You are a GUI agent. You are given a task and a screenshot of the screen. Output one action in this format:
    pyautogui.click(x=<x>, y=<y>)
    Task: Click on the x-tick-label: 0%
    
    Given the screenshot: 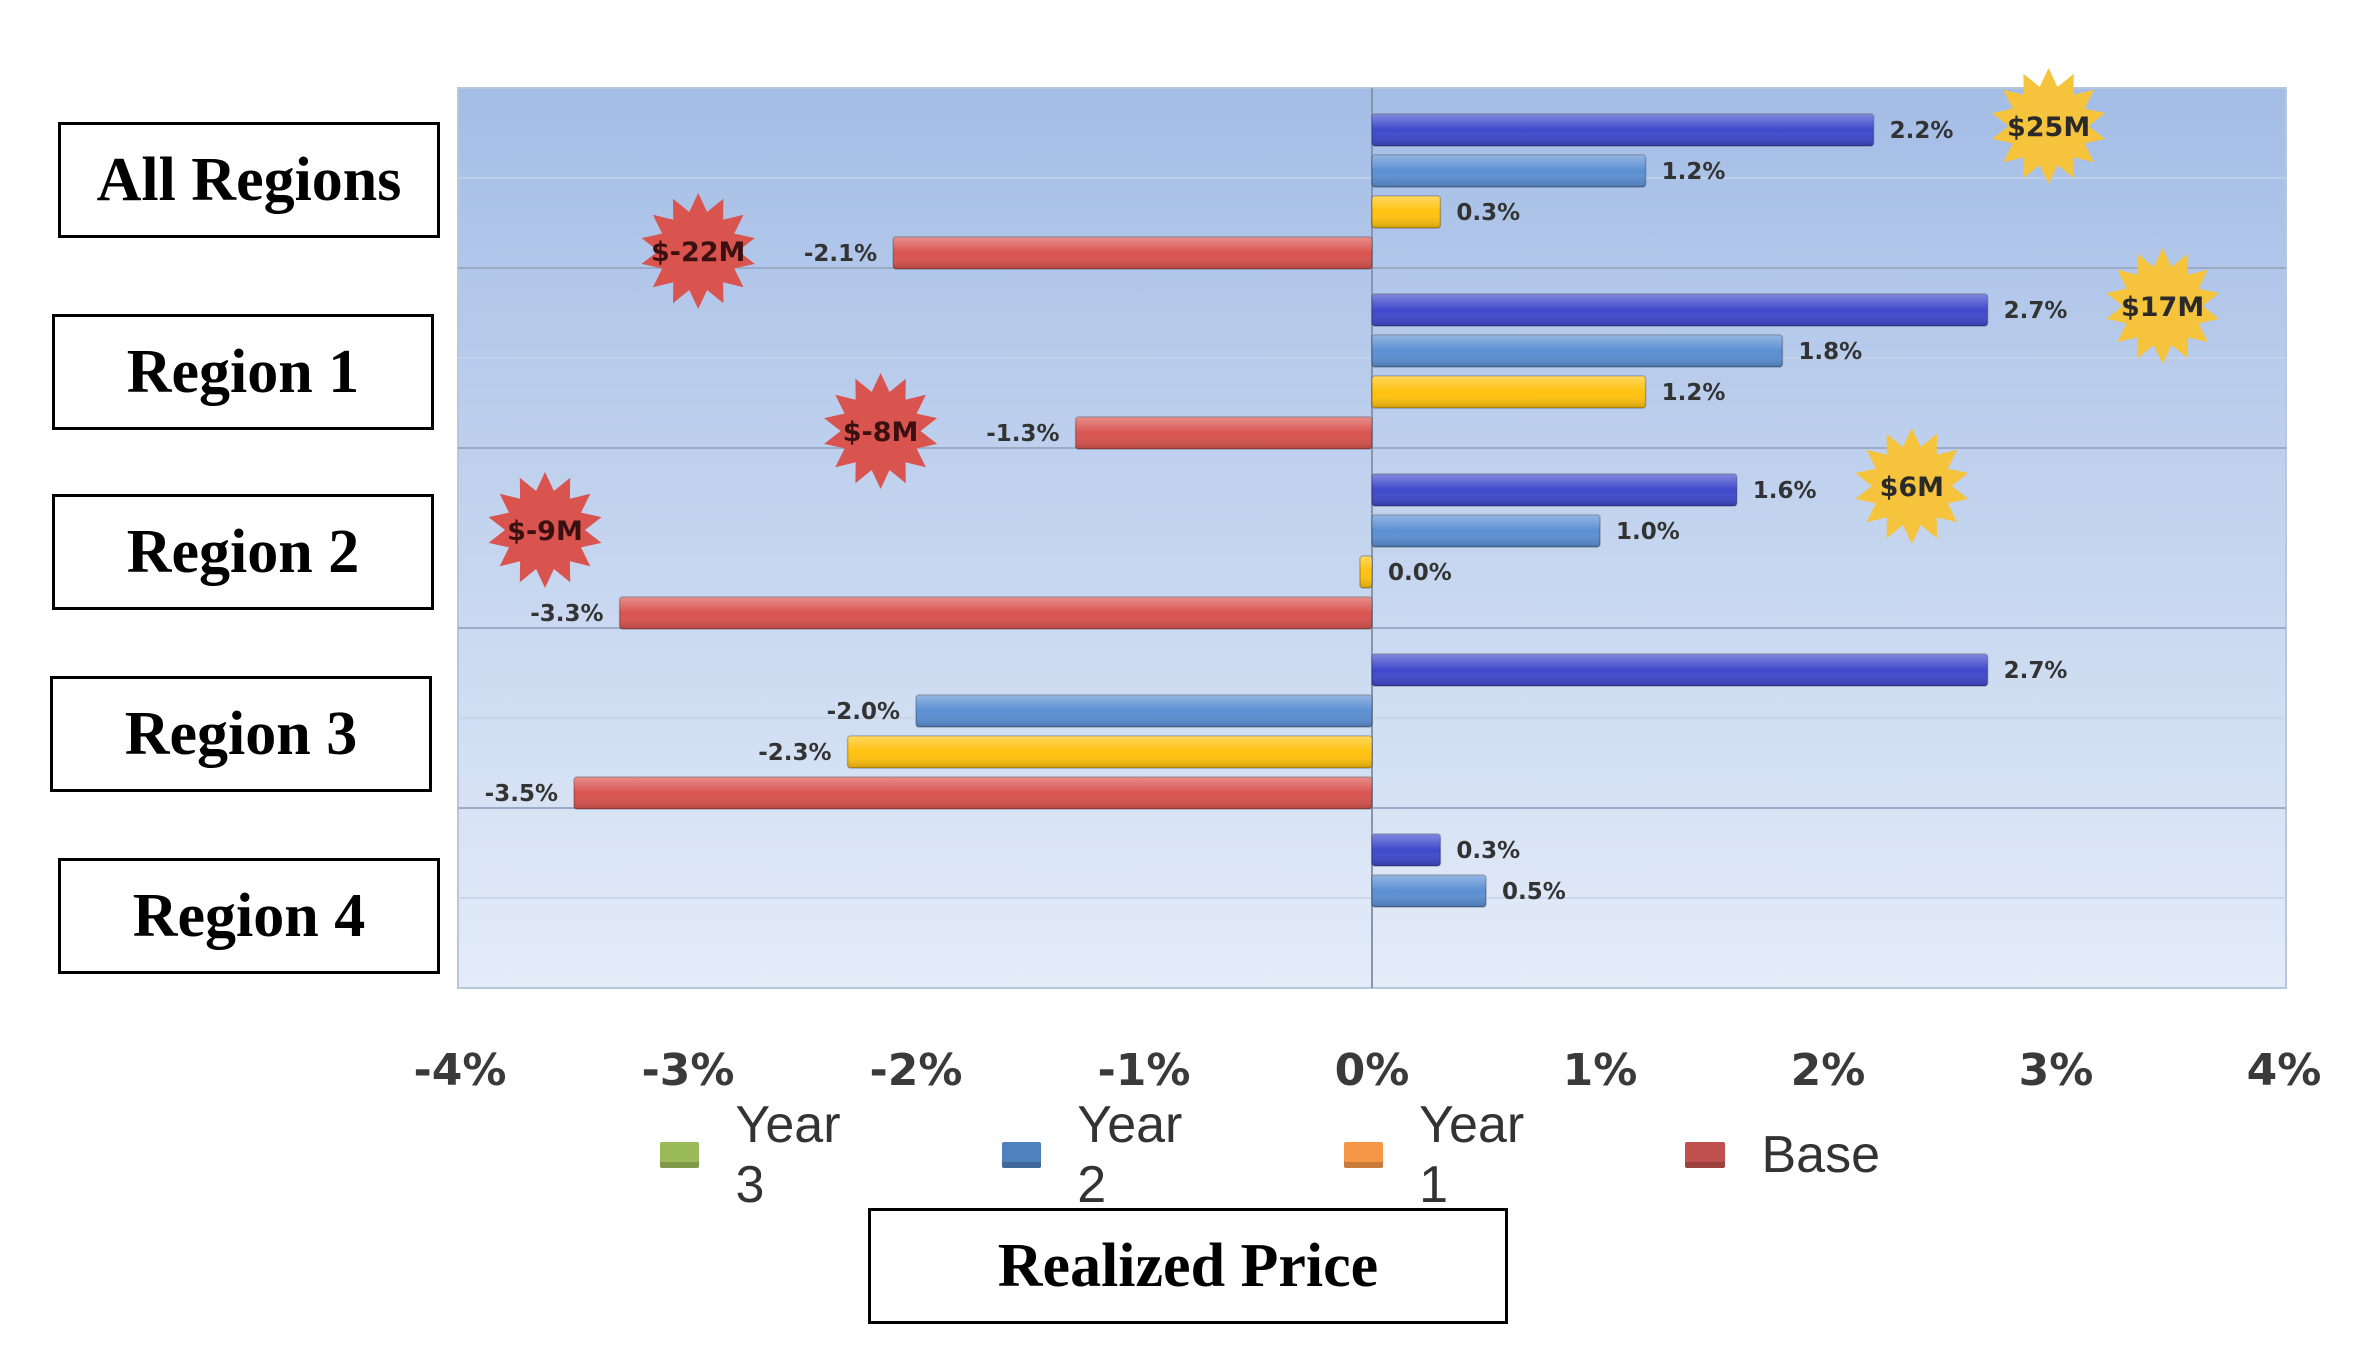 What is the action you would take?
    pyautogui.click(x=1372, y=1070)
    